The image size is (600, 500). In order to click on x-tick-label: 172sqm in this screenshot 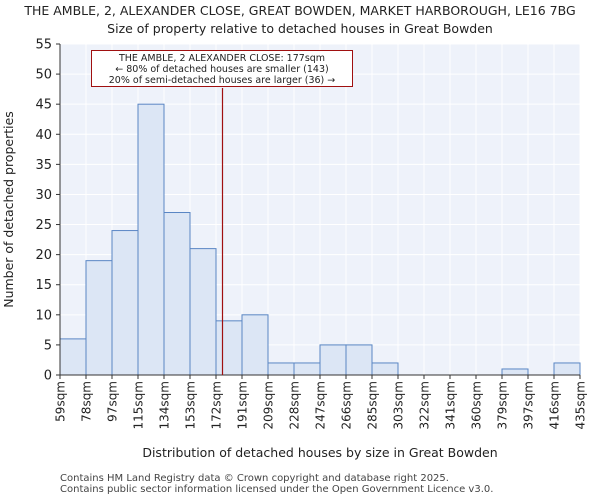, I will do `click(217, 405)`.